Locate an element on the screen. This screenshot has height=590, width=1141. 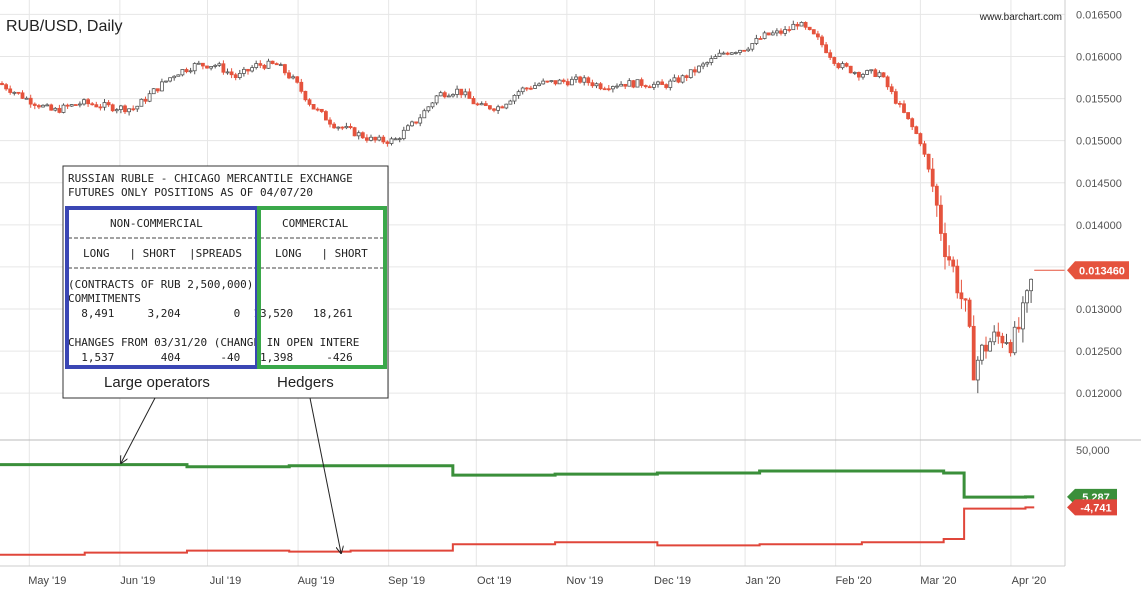
hedgers-label: Hedgers is located at coordinates (305, 382).